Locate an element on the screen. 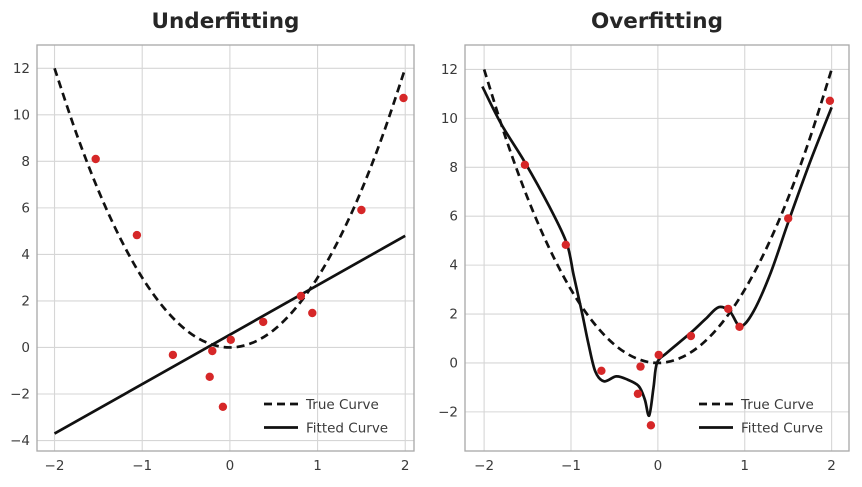 The height and width of the screenshot is (487, 862). chart-title: Overfitting is located at coordinates (657, 21).